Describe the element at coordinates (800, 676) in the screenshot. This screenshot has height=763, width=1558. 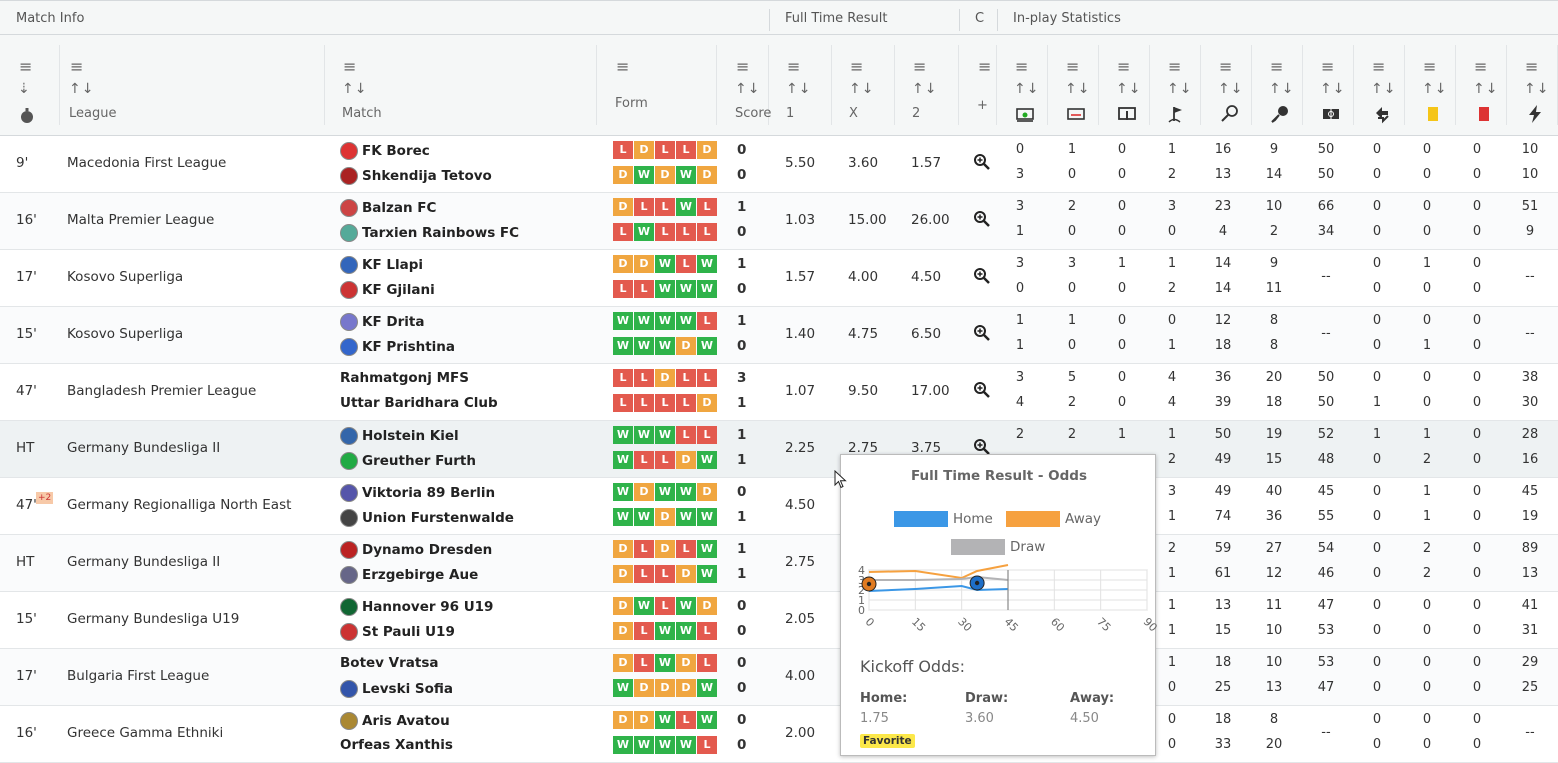
I see `odd-home: 4.00` at that location.